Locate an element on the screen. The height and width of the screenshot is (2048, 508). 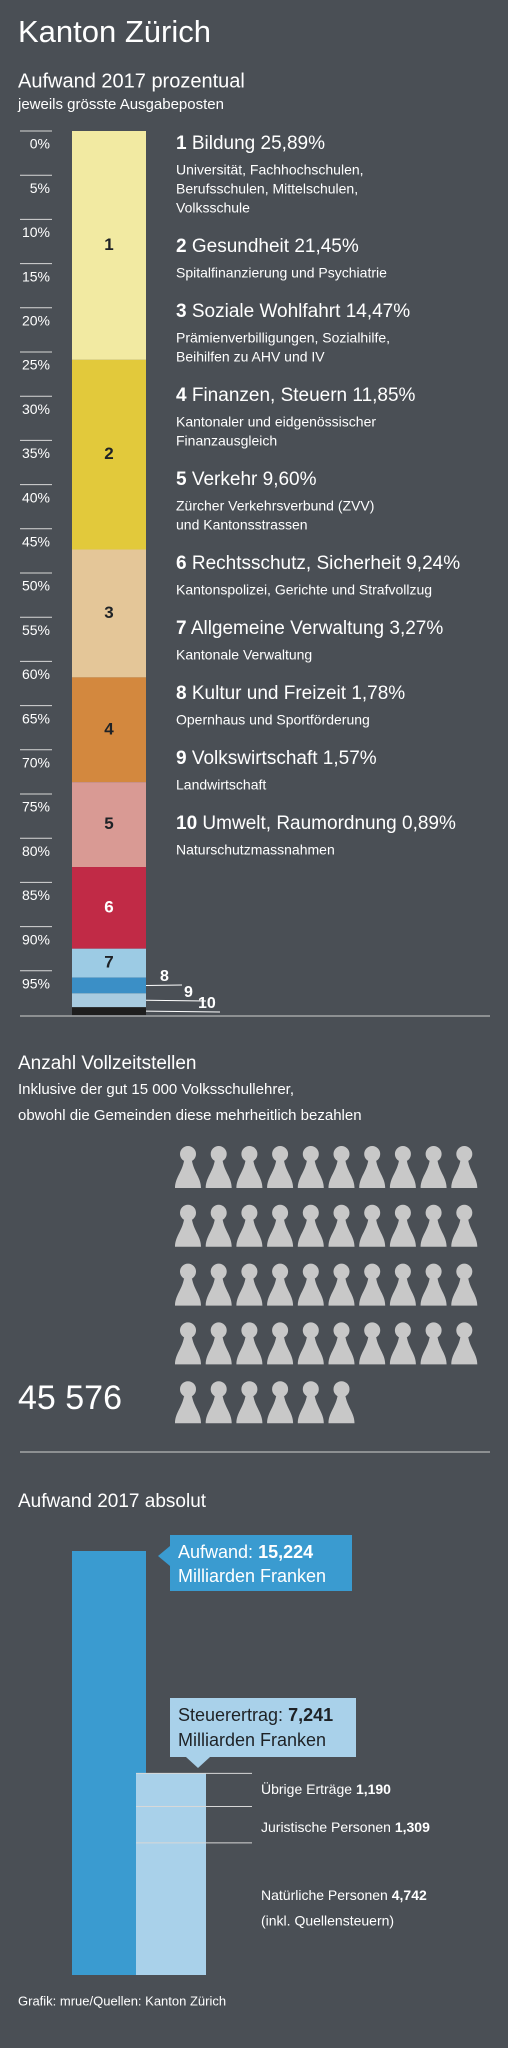
legend-heading: 4 Finanzen, Steuern 11,85% is located at coordinates (296, 395).